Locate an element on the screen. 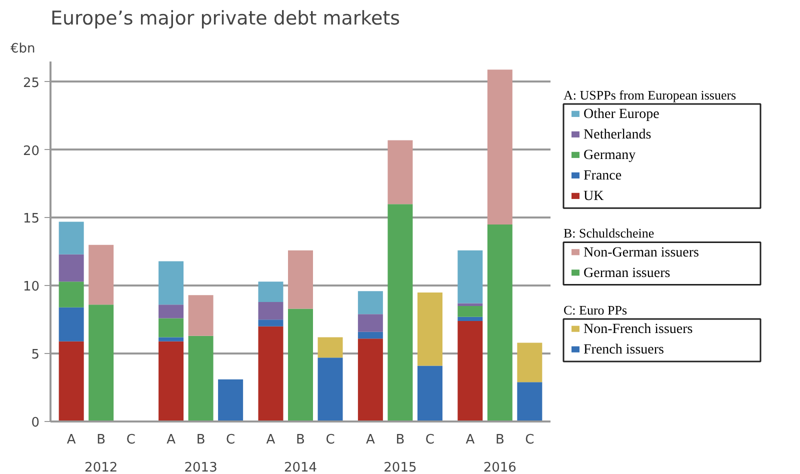  text: B: Schuldscheine is located at coordinates (609, 233).